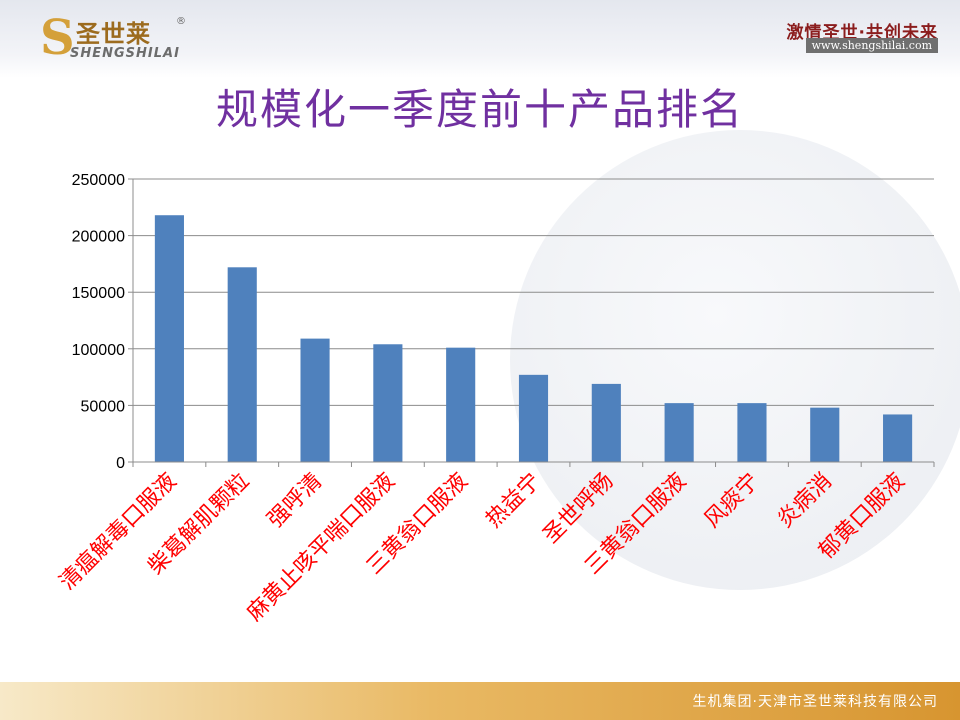 This screenshot has height=720, width=960. I want to click on y-tick-label: 50000, so click(103, 406).